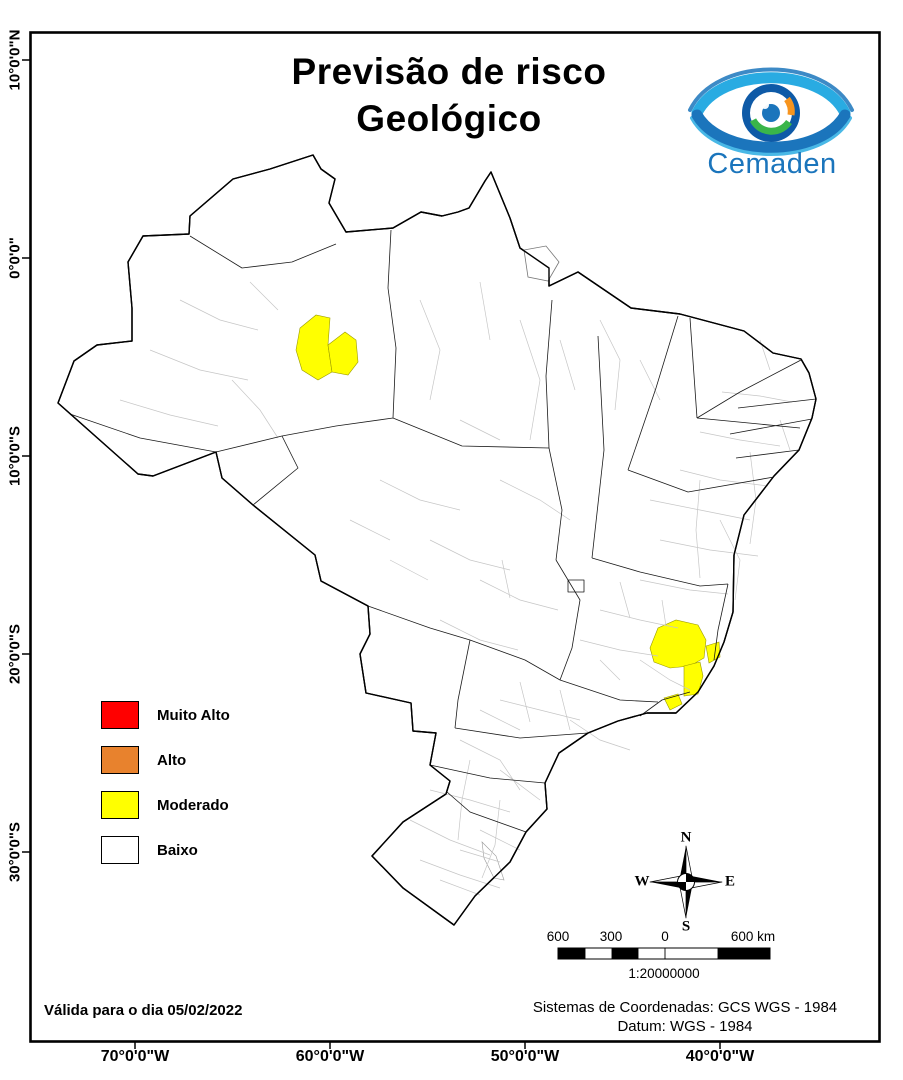  Describe the element at coordinates (143, 1010) in the screenshot. I see `validity-note: Válida para o dia 05/02/2022` at that location.